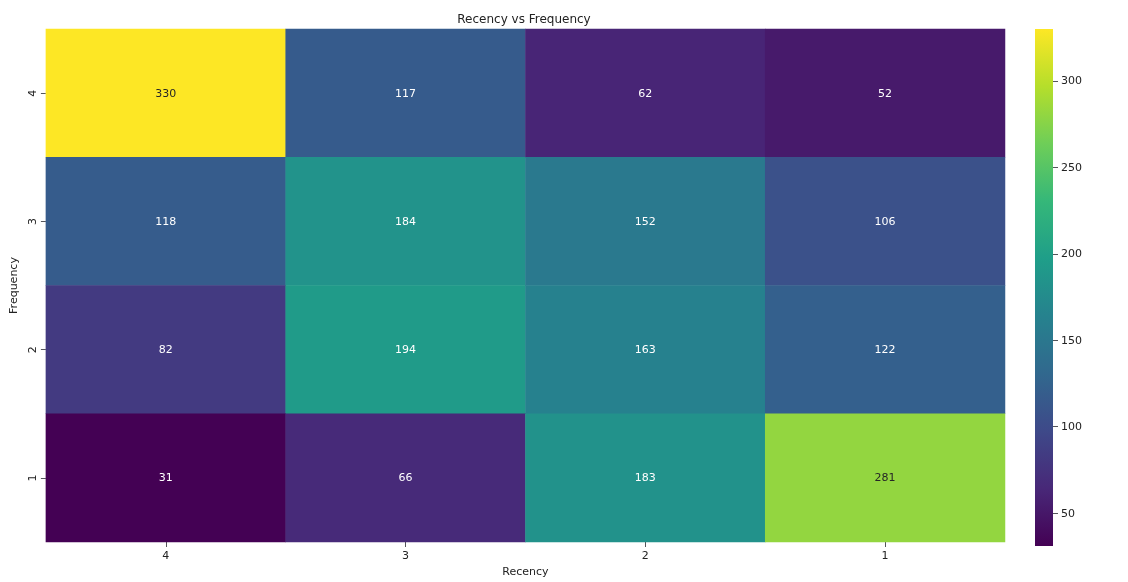  I want to click on data-label: 52, so click(885, 93).